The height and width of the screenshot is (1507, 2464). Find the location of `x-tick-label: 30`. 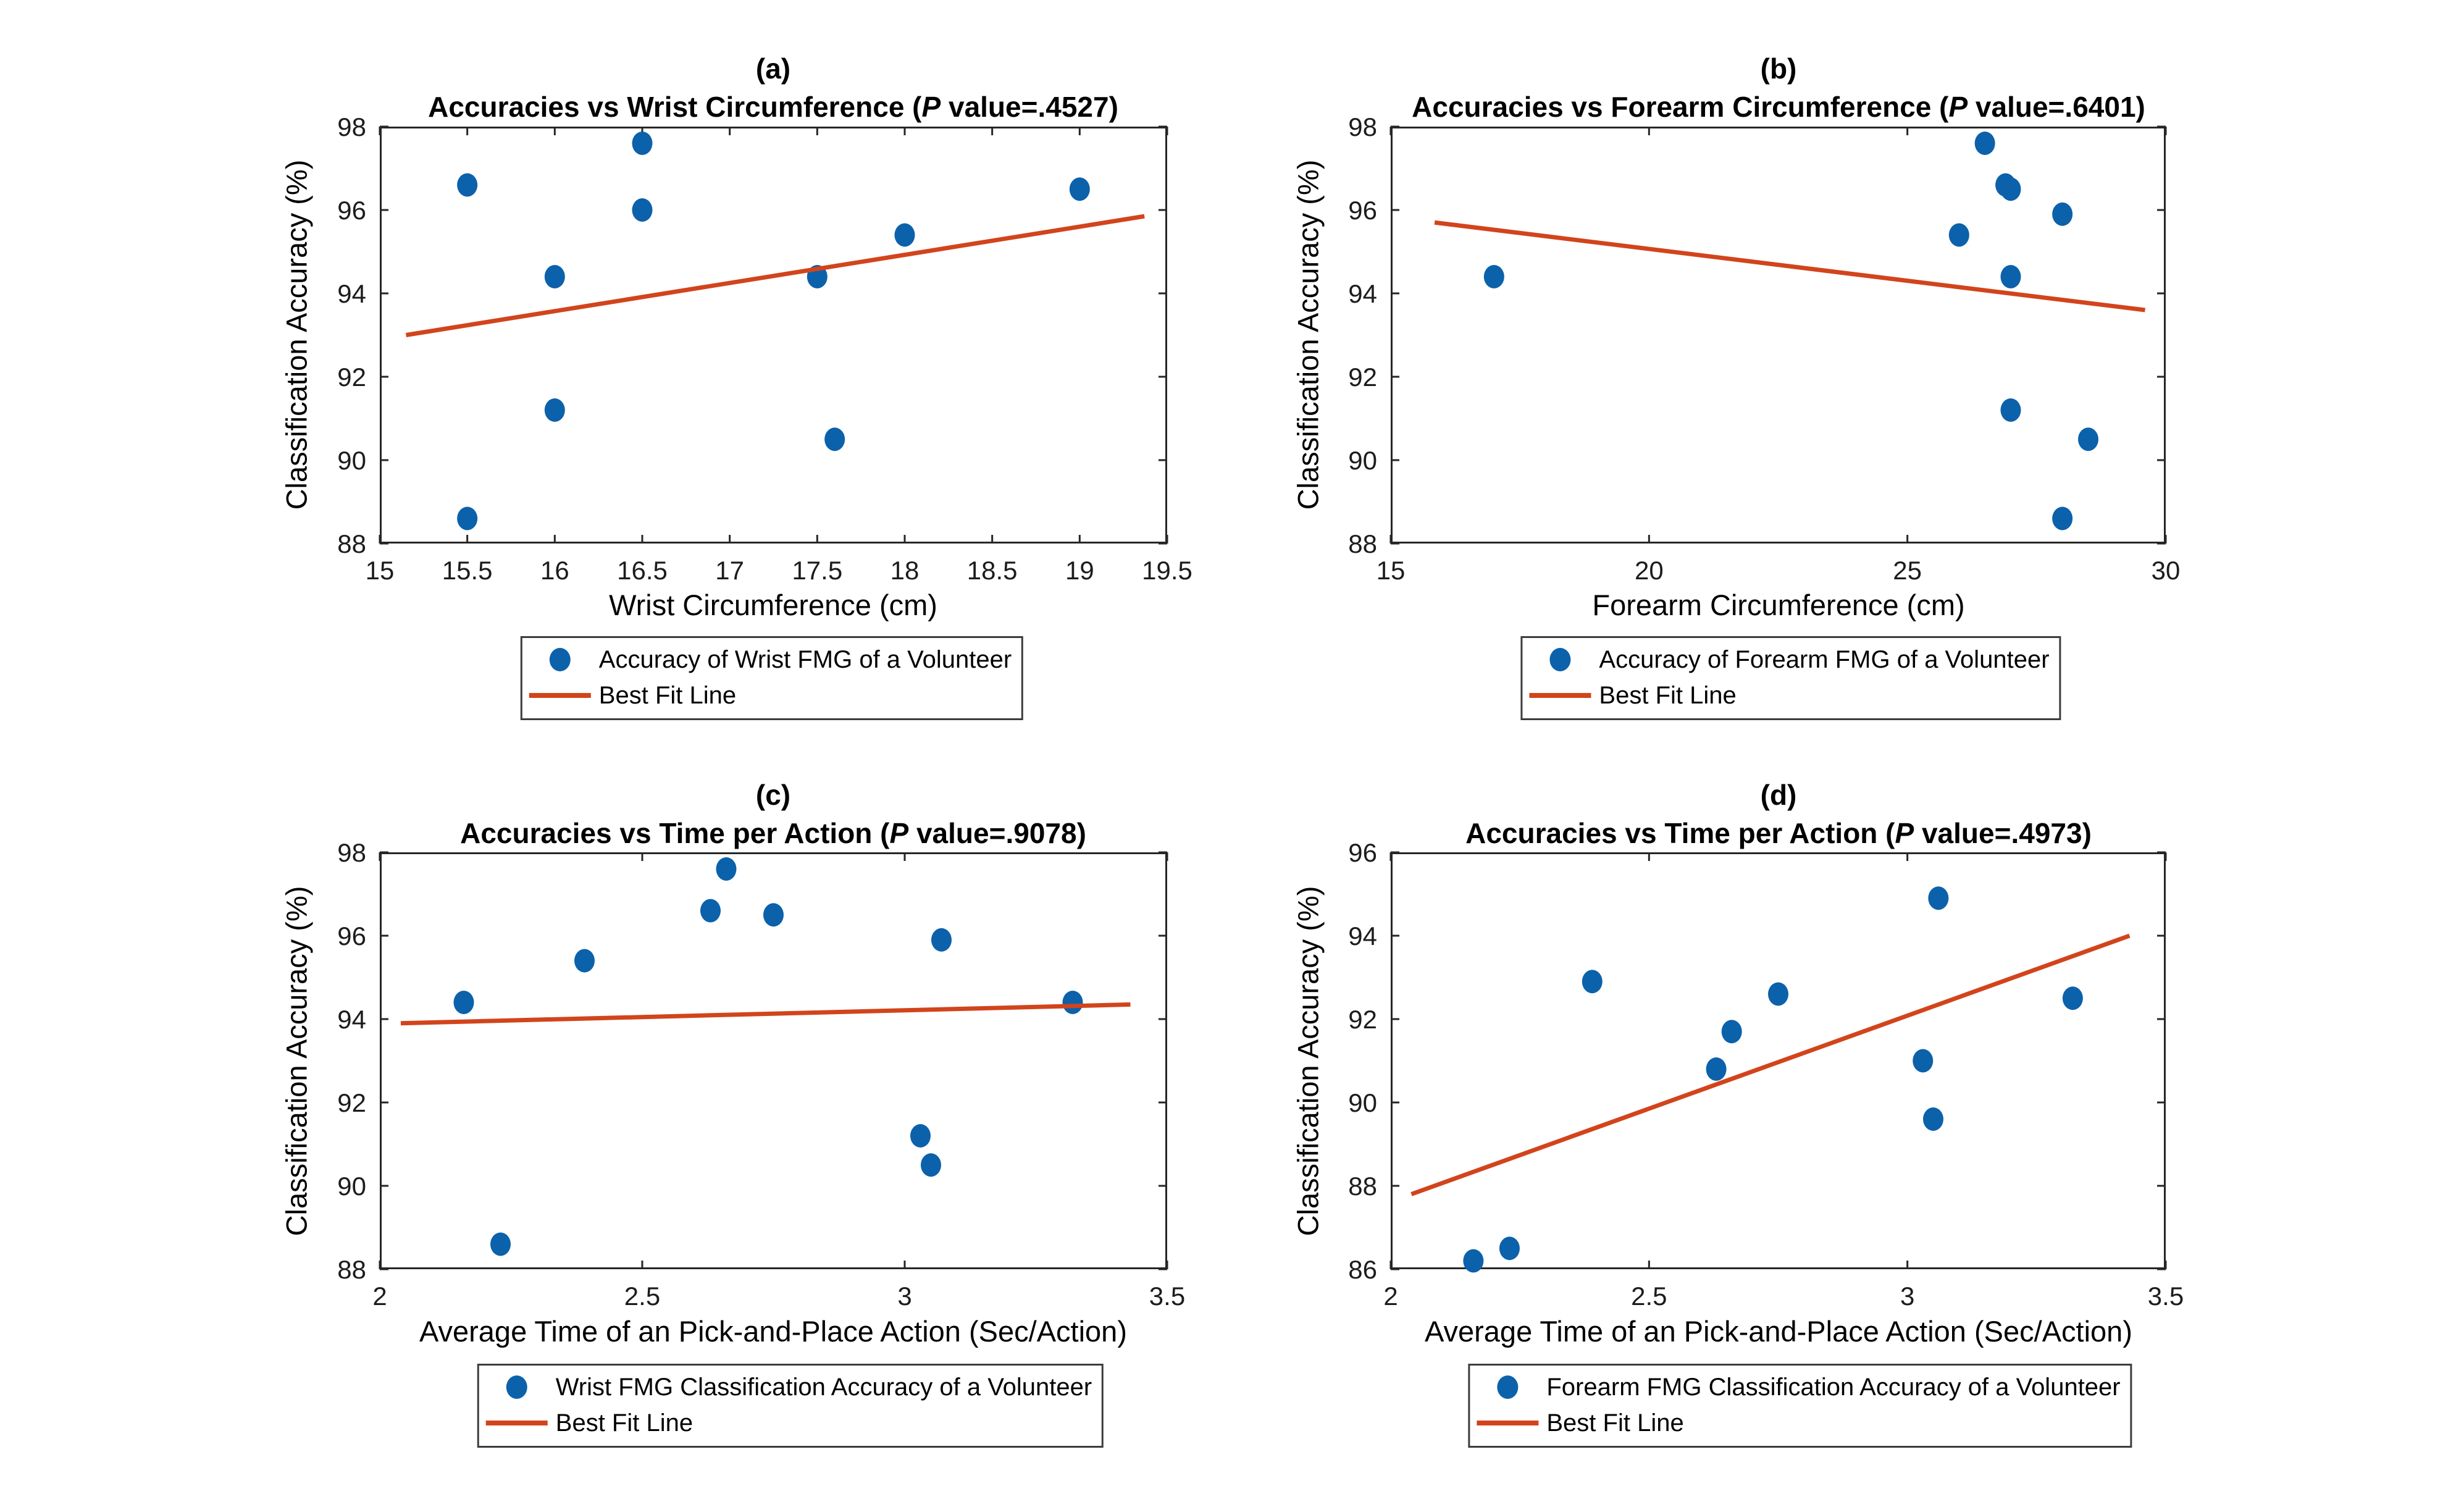

x-tick-label: 30 is located at coordinates (2166, 570).